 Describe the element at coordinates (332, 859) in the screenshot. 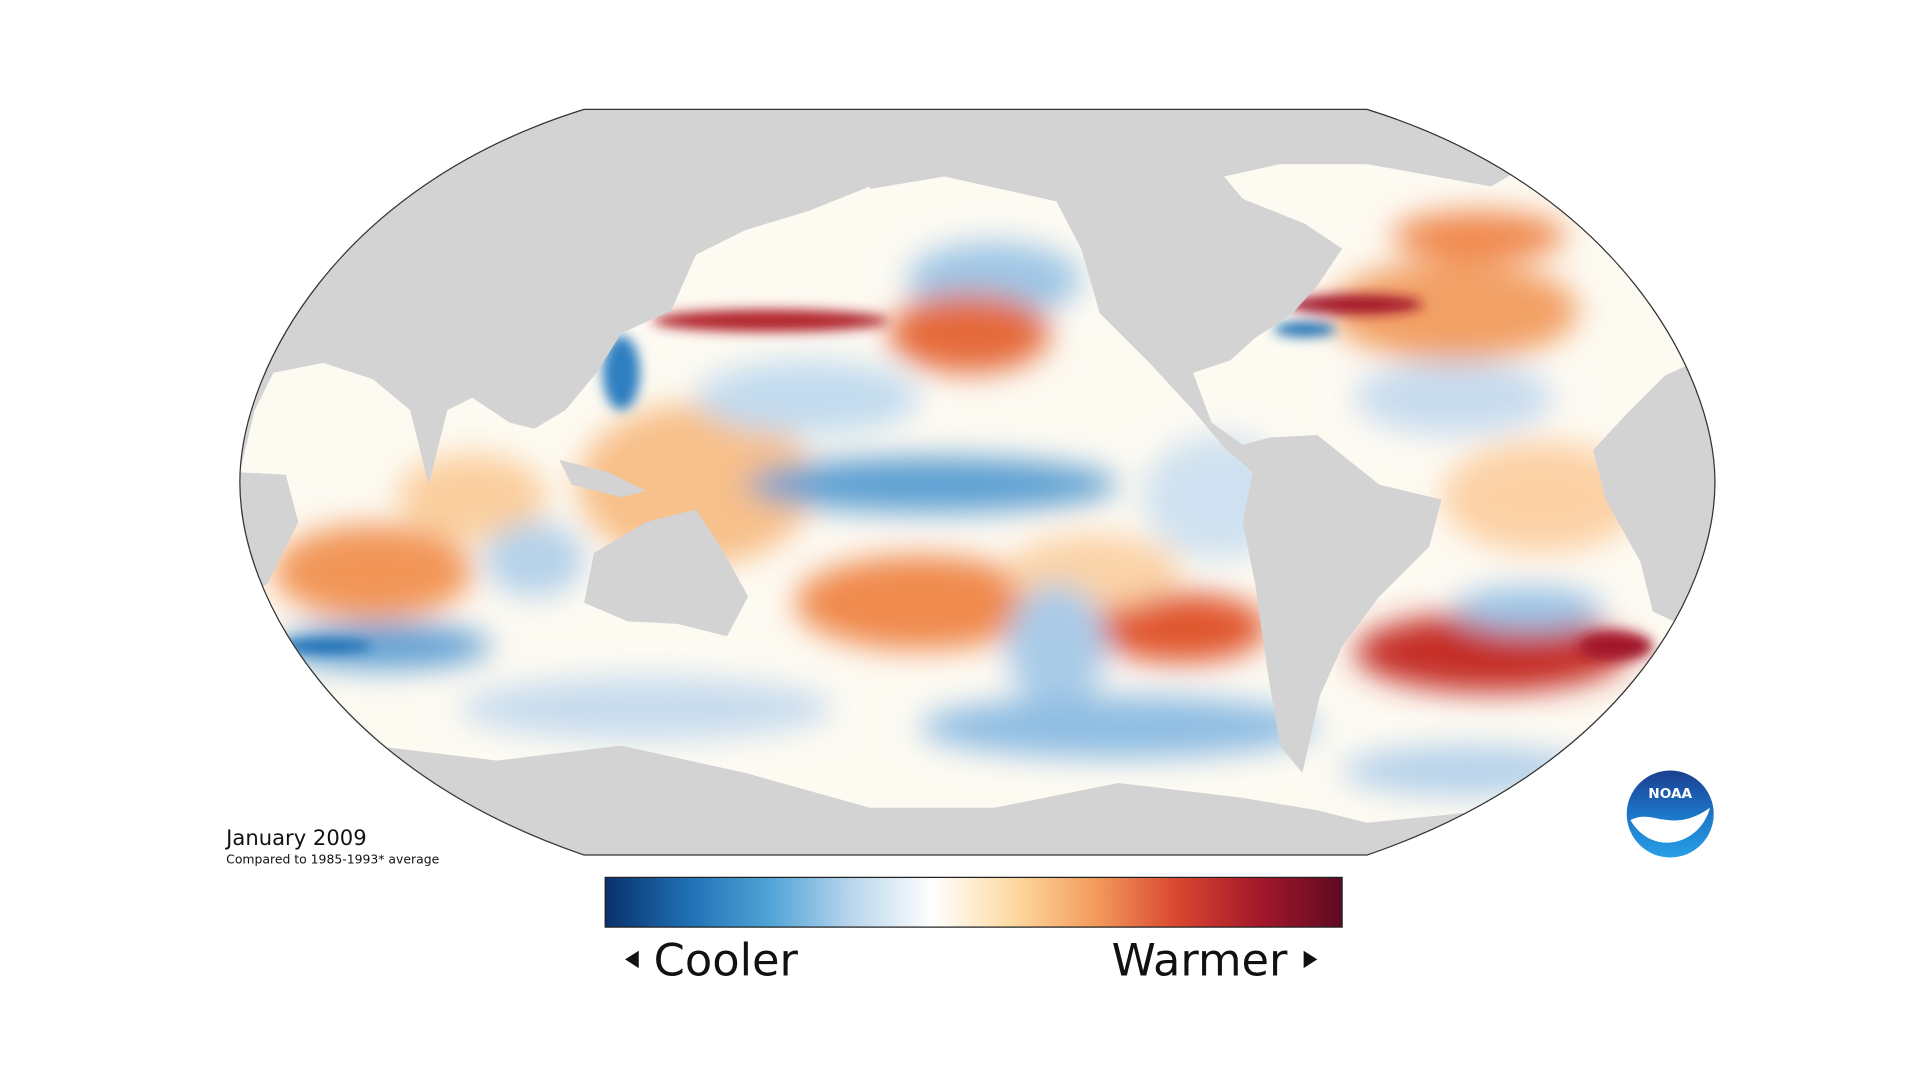

I see `caption-note: Compared to 1985-1993* average` at that location.